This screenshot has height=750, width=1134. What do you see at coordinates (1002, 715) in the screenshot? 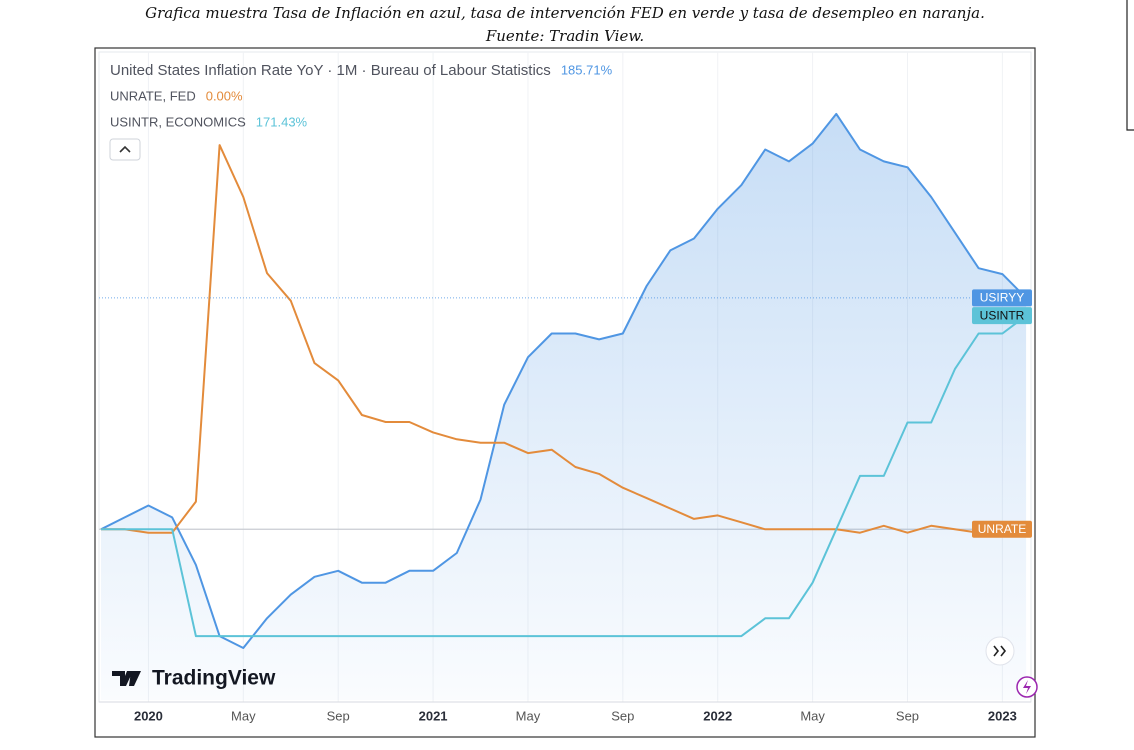
I see `x-tick-label: 2023` at bounding box center [1002, 715].